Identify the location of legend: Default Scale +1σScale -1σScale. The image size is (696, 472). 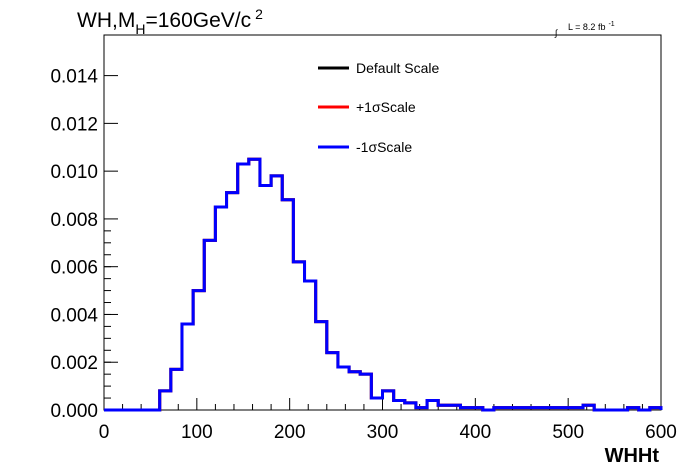
(378, 107).